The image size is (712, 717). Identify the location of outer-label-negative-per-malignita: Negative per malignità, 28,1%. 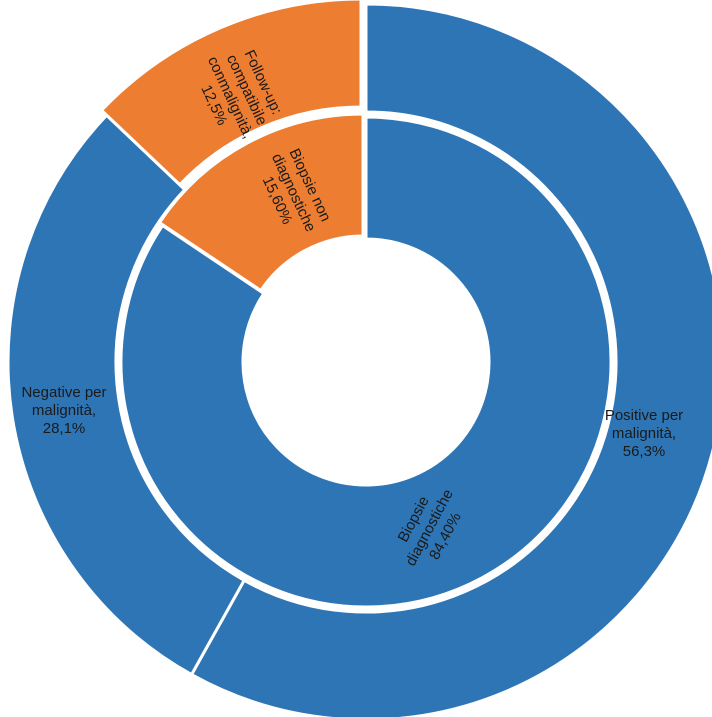
(63, 410).